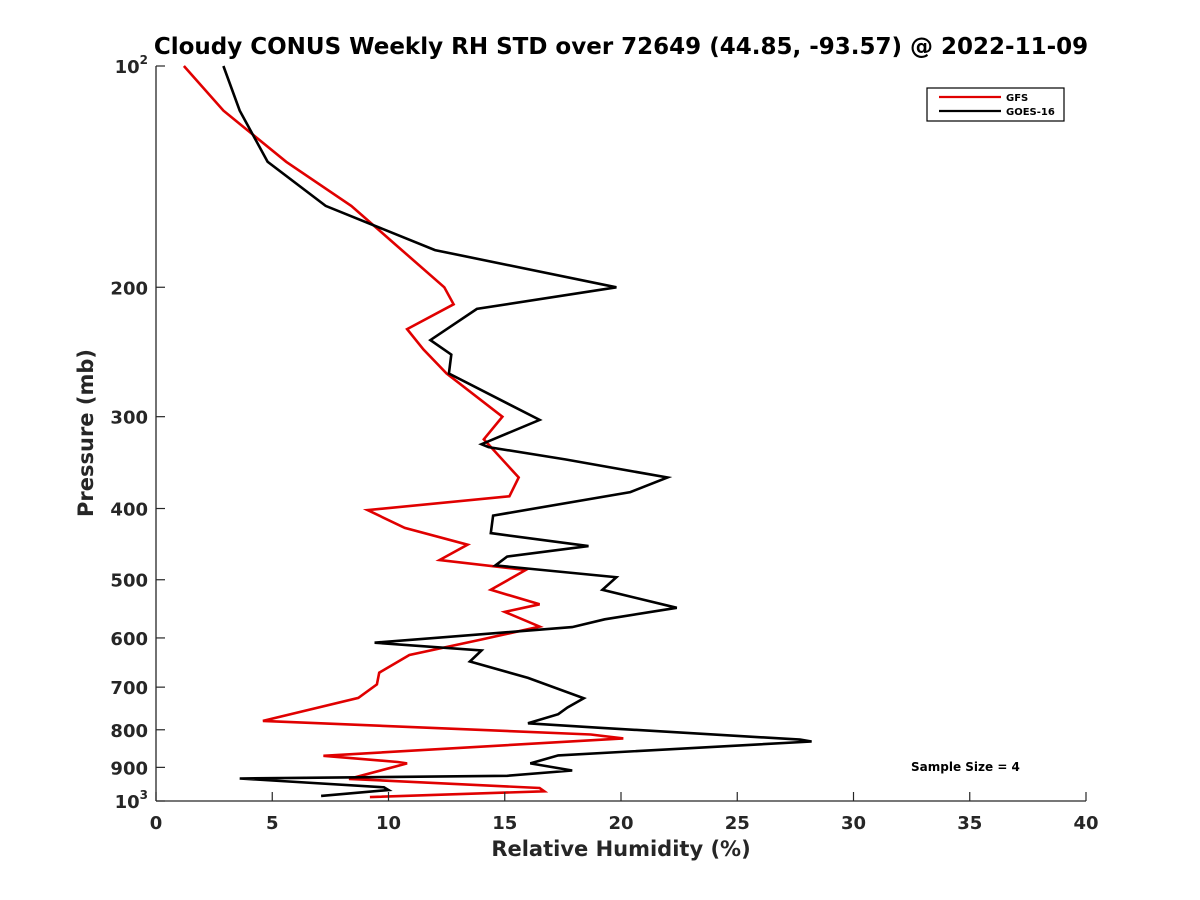 The height and width of the screenshot is (900, 1200). Describe the element at coordinates (131, 65) in the screenshot. I see `y-tick-label: 10²` at that location.